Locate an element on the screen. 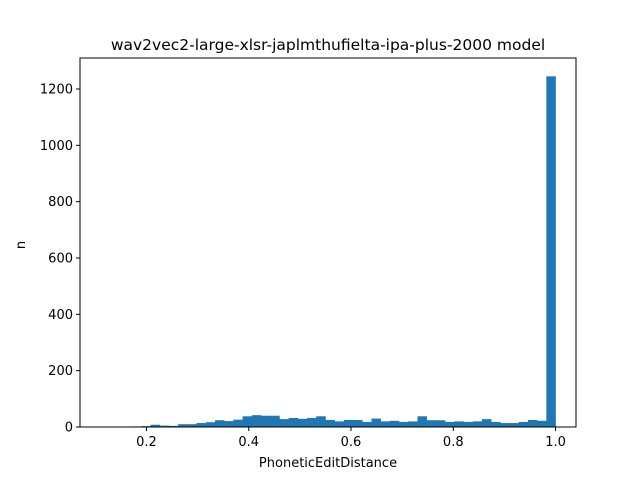  x-tick-label: 0.6 is located at coordinates (351, 442).